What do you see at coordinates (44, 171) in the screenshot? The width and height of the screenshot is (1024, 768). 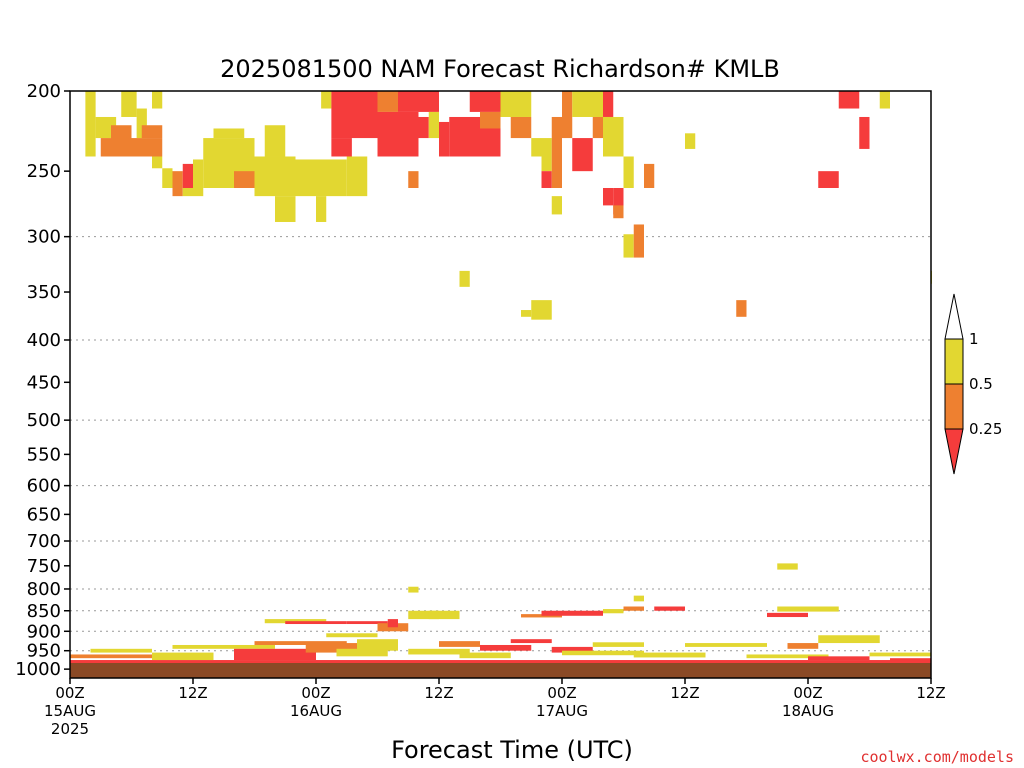 I see `y-tick-label: 250` at bounding box center [44, 171].